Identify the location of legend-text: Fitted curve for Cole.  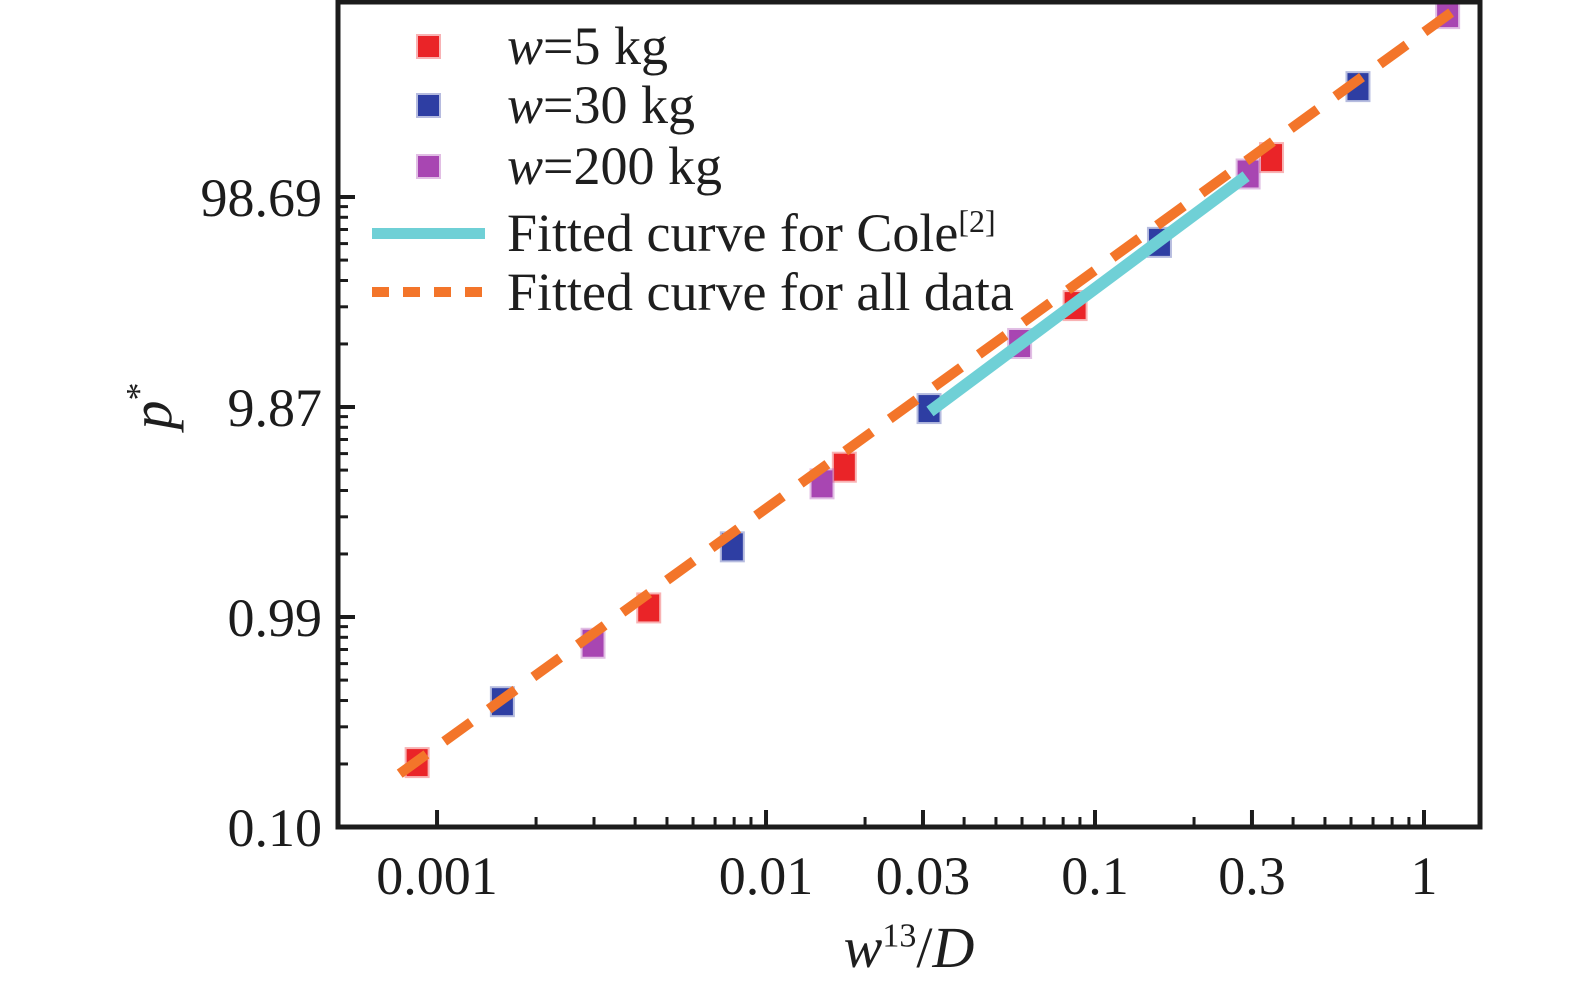
(733, 233).